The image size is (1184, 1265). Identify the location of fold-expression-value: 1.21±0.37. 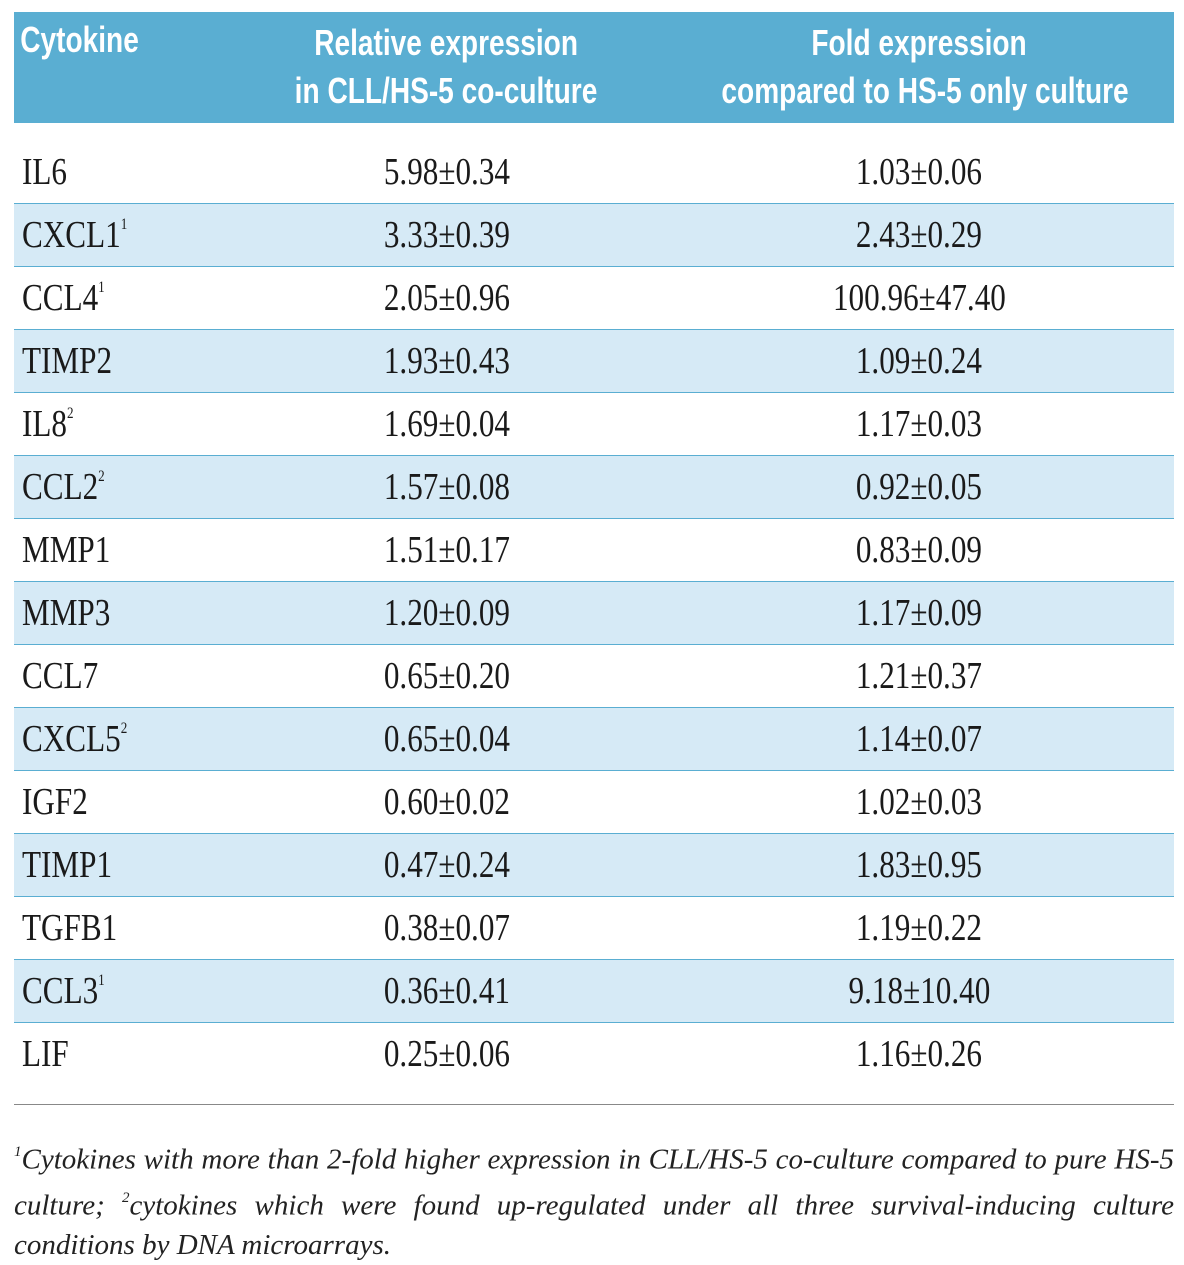
(919, 676).